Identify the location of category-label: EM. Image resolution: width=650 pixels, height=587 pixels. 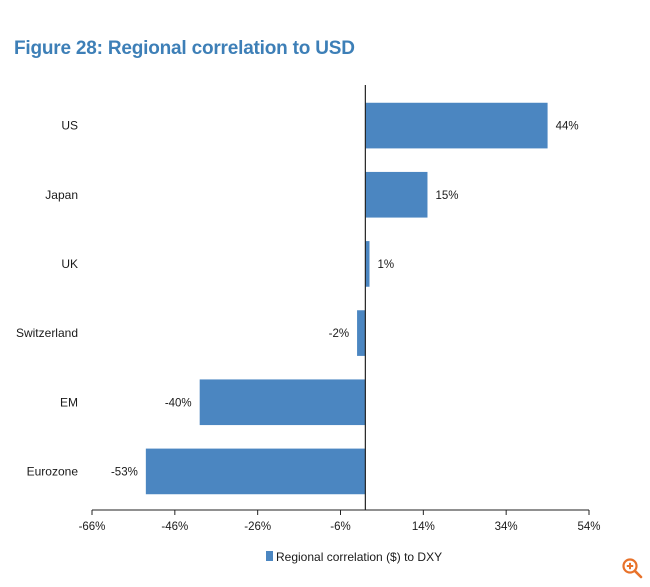
(69, 402).